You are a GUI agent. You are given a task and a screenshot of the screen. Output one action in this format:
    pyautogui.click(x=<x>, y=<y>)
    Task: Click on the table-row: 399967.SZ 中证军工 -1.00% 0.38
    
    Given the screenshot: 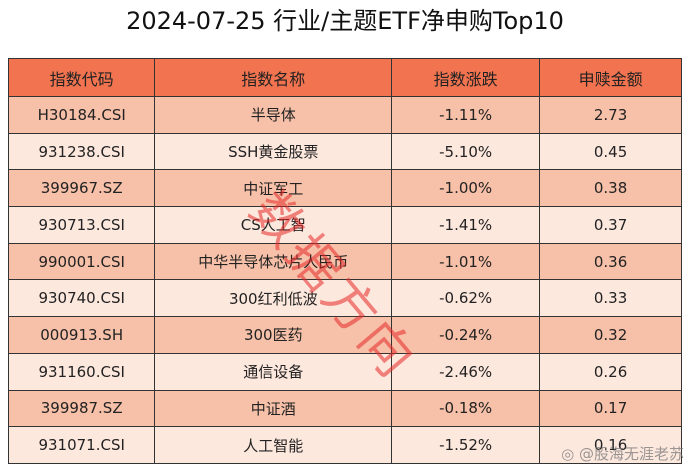 What is the action you would take?
    pyautogui.click(x=344, y=188)
    